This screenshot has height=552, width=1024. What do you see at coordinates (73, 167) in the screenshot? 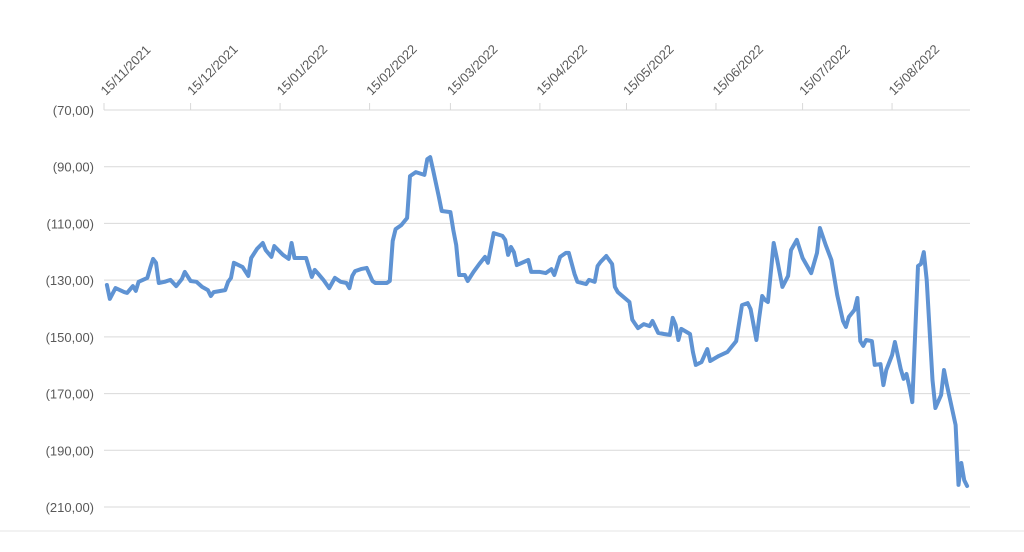
I see `y-tick-label: (90,00)` at bounding box center [73, 167].